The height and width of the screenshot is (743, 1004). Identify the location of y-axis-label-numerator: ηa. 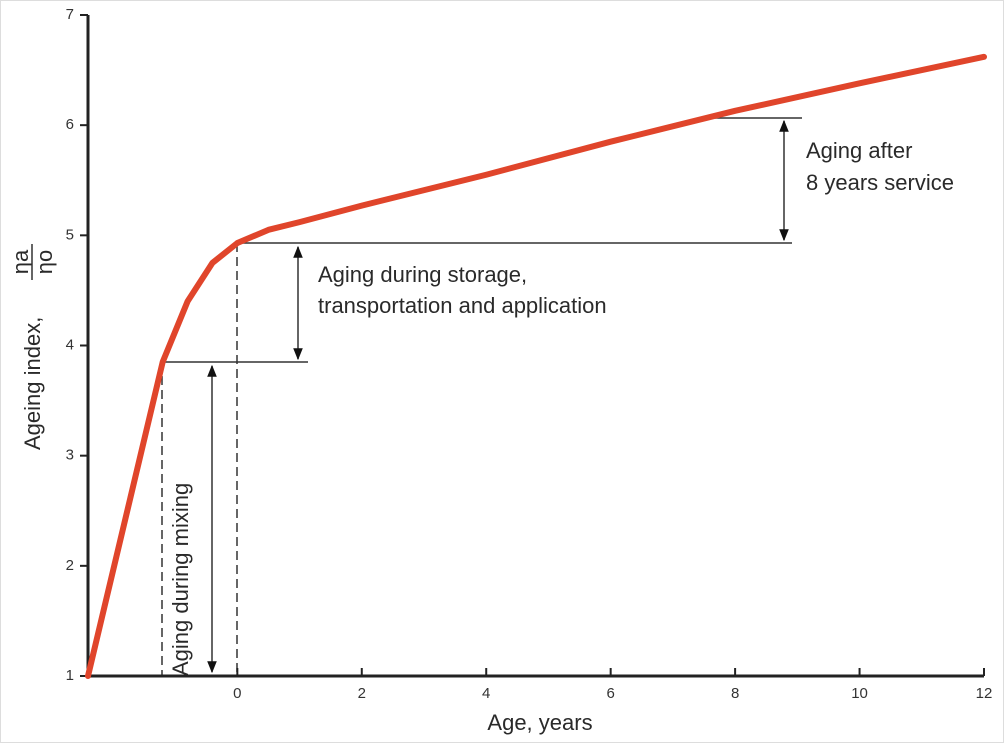
(20, 261).